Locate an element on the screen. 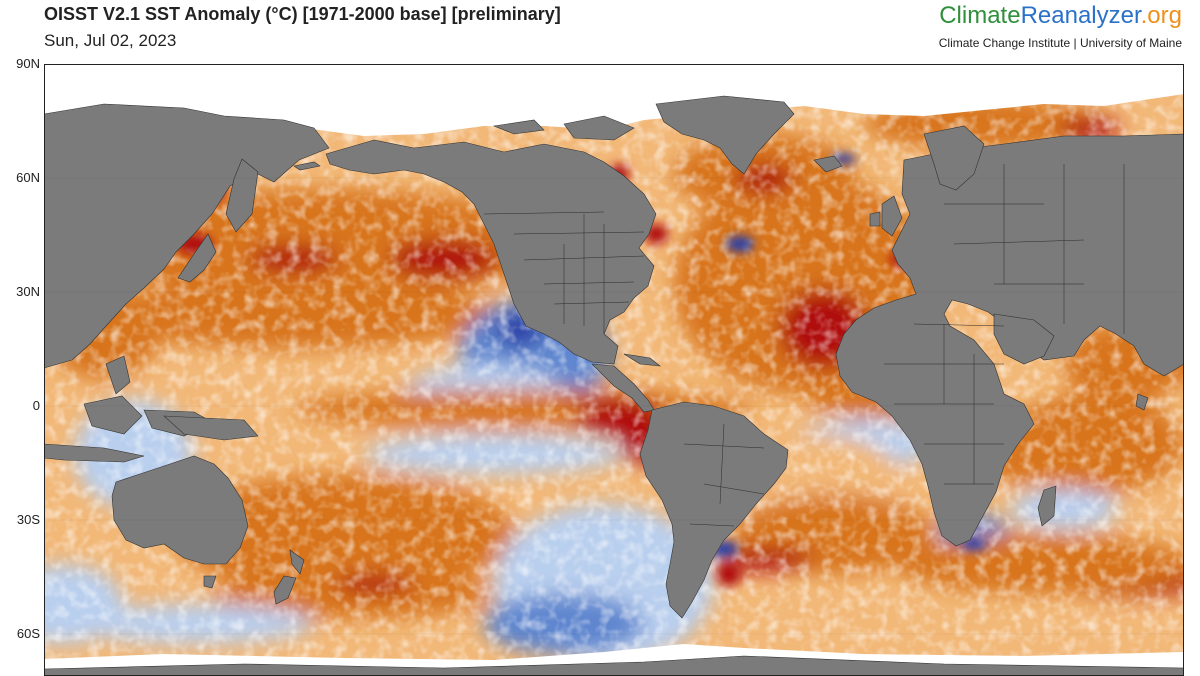  lat-label-90n: 90N is located at coordinates (28, 63).